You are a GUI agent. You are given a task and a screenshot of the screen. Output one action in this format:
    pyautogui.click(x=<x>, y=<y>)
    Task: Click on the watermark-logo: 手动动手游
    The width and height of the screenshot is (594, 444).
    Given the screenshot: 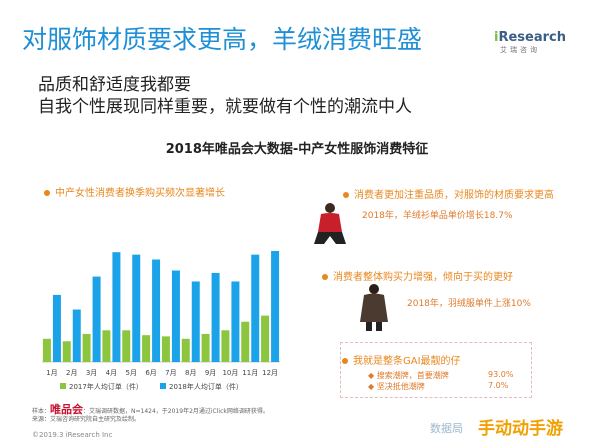 What is the action you would take?
    pyautogui.click(x=520, y=429)
    